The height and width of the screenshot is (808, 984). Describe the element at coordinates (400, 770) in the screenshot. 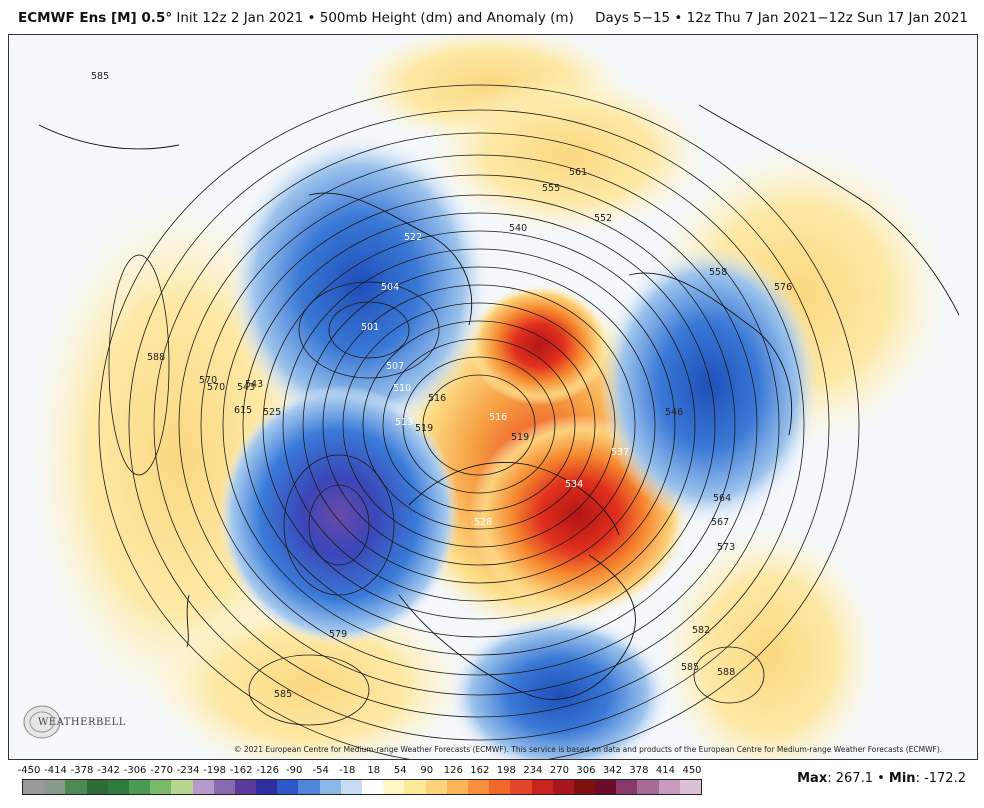

I see `legend-tick-label: 54` at that location.